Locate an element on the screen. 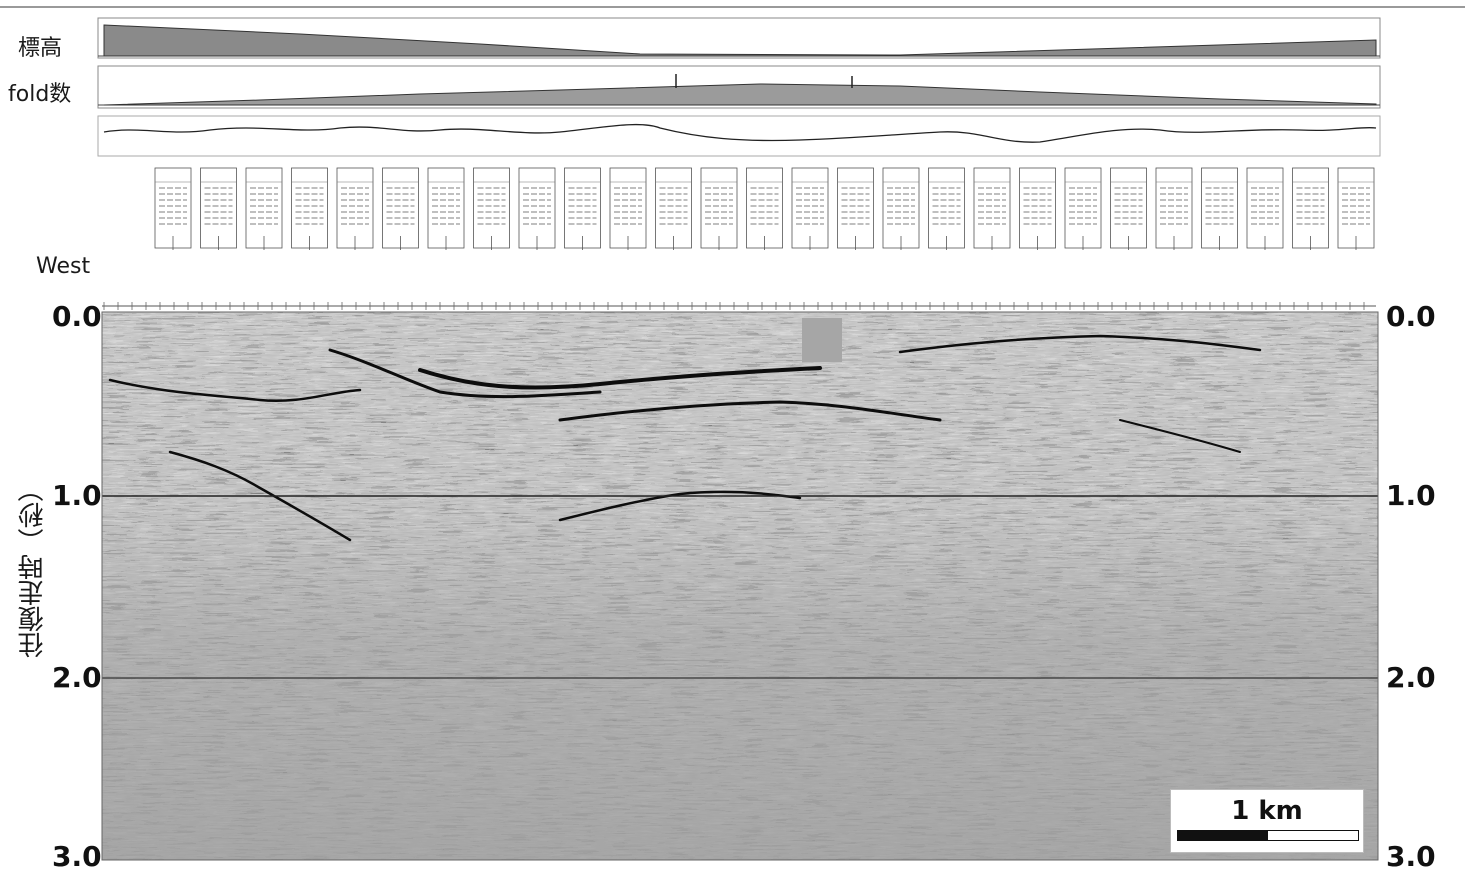  fold-panel is located at coordinates (739, 87).